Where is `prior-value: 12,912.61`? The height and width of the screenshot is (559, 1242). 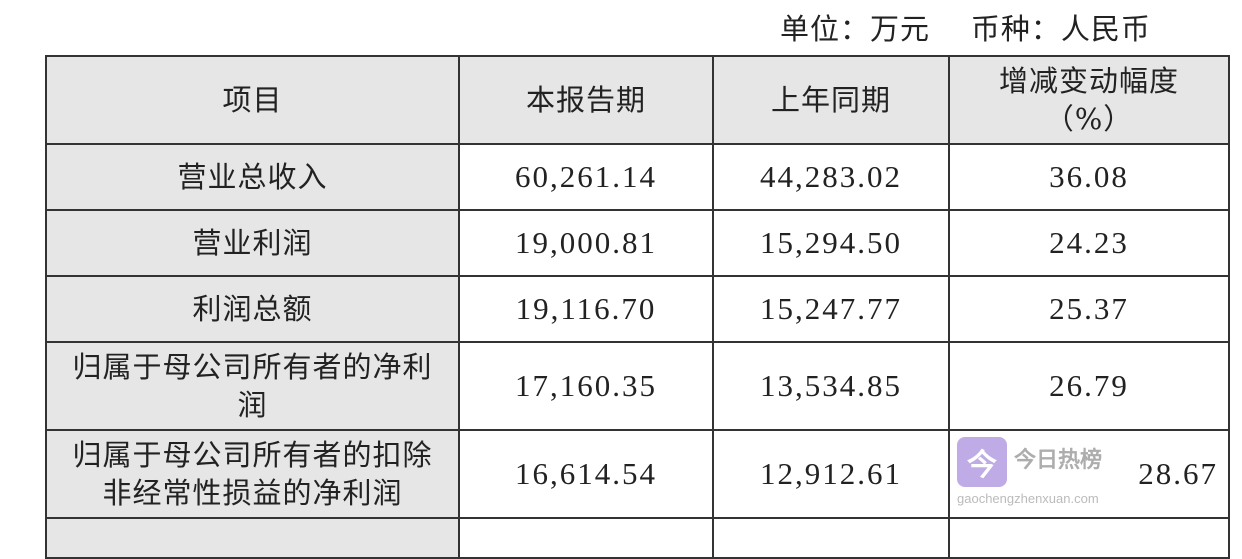
prior-value: 12,912.61 is located at coordinates (831, 474).